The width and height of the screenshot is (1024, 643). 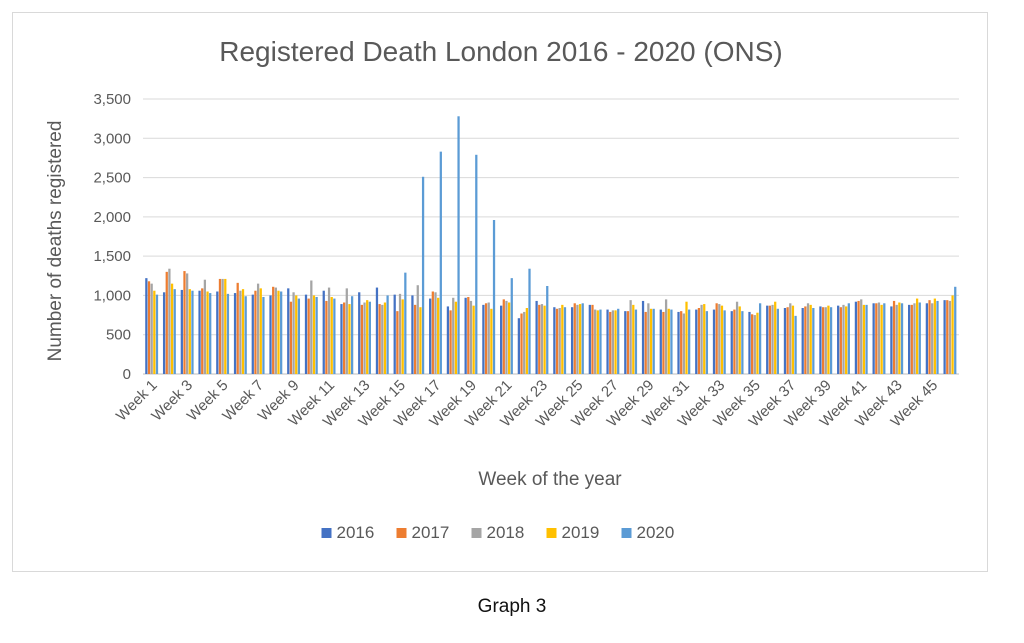 I want to click on y-tick-label: 2,000, so click(x=112, y=217).